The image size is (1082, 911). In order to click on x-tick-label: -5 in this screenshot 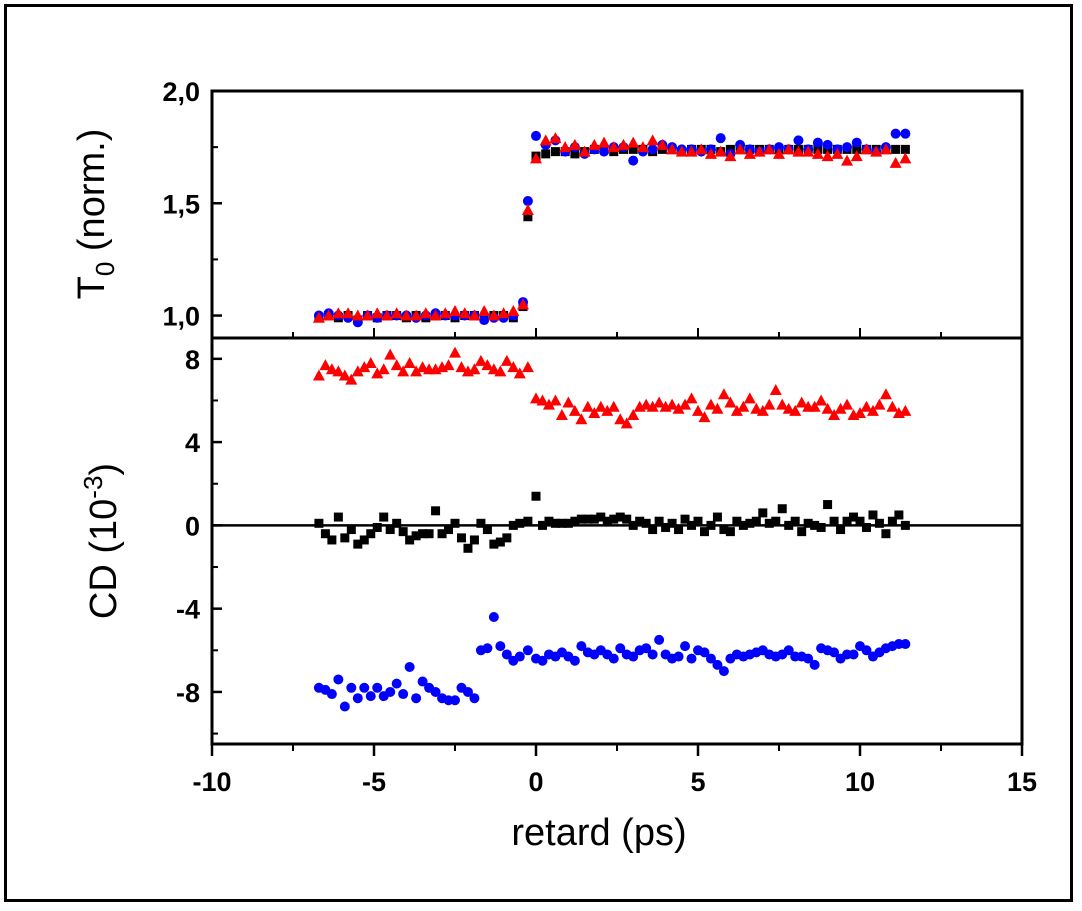, I will do `click(374, 782)`.